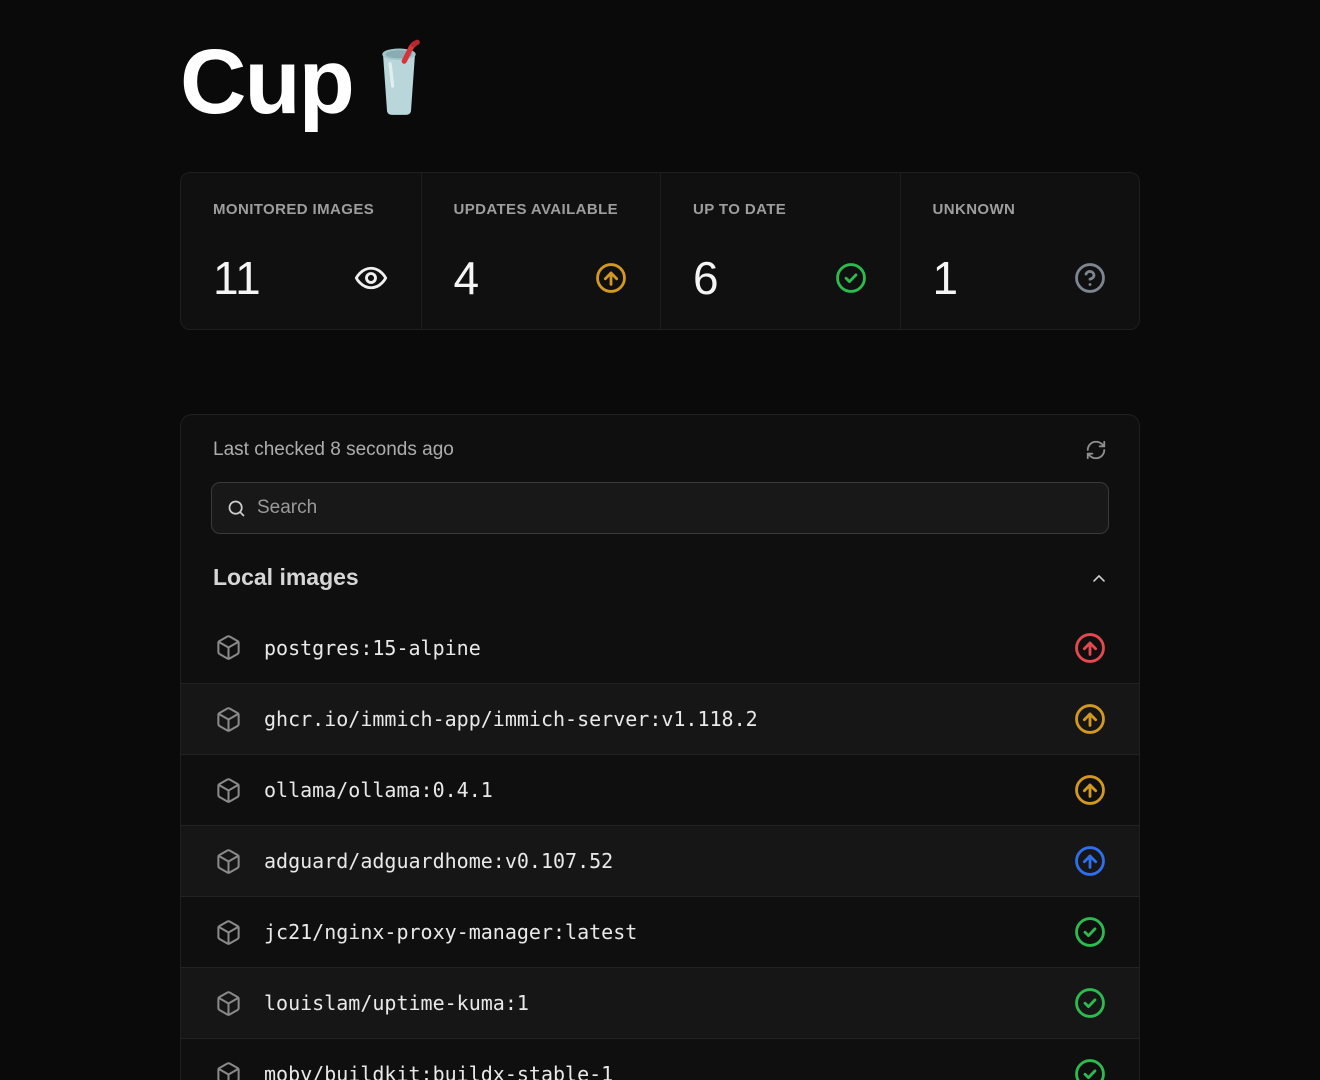 Image resolution: width=1320 pixels, height=1080 pixels. I want to click on stat-label: UNKNOWN, so click(974, 209).